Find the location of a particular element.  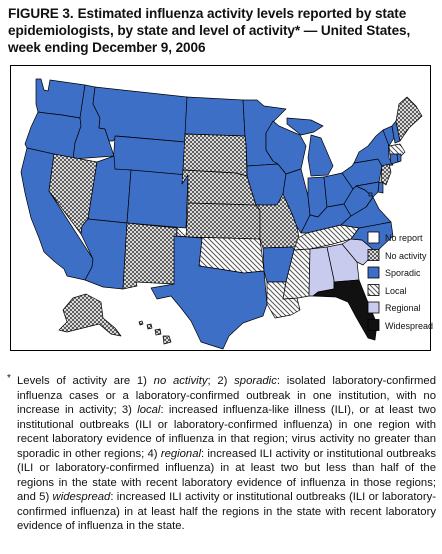

state-sd is located at coordinates (215, 155).